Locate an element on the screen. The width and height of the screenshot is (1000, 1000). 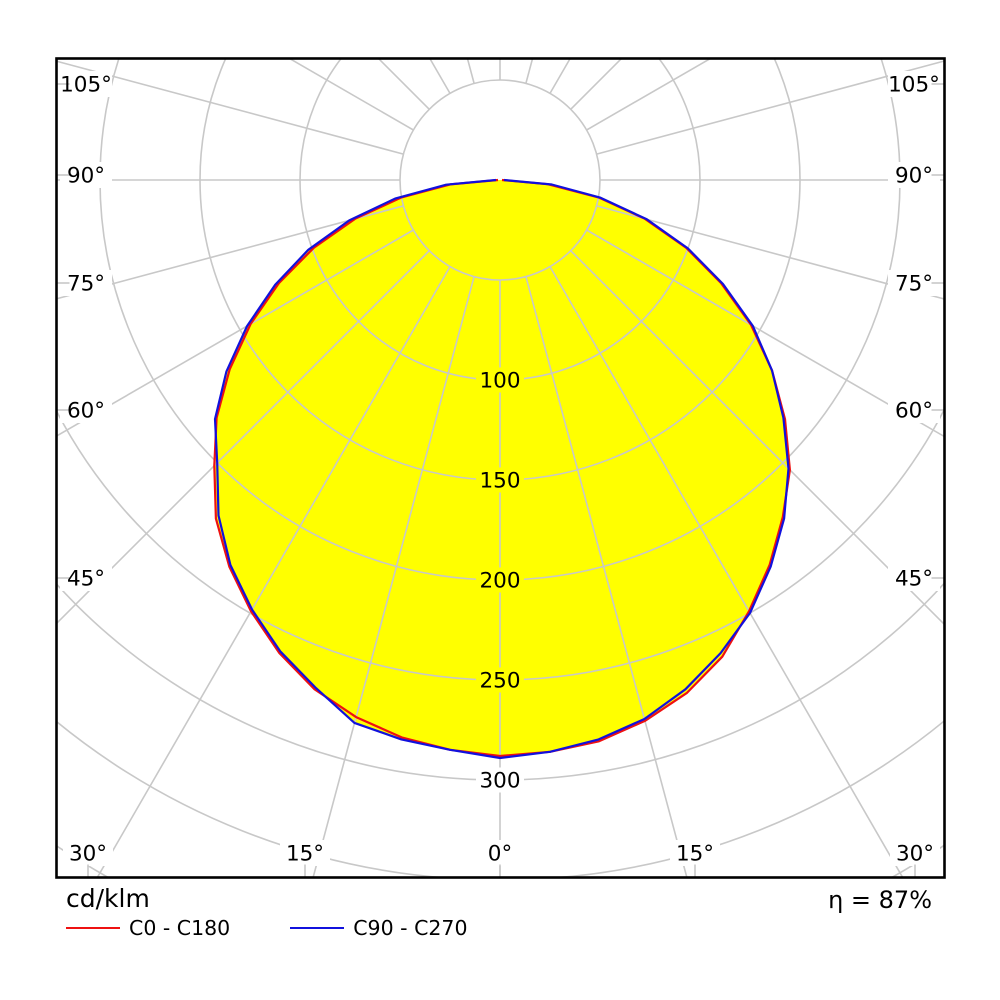
angle-label-left: 90° is located at coordinates (86, 176).